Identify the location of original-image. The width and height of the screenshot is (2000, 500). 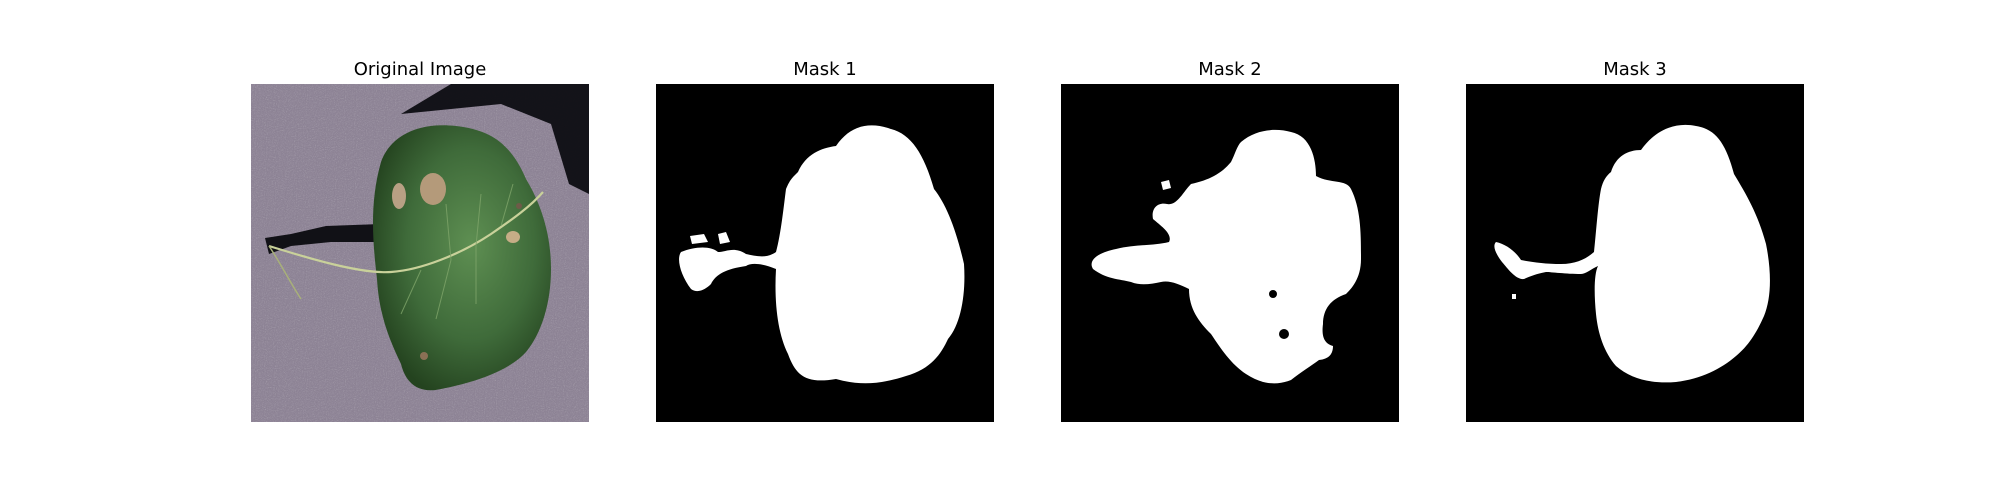
(420, 253).